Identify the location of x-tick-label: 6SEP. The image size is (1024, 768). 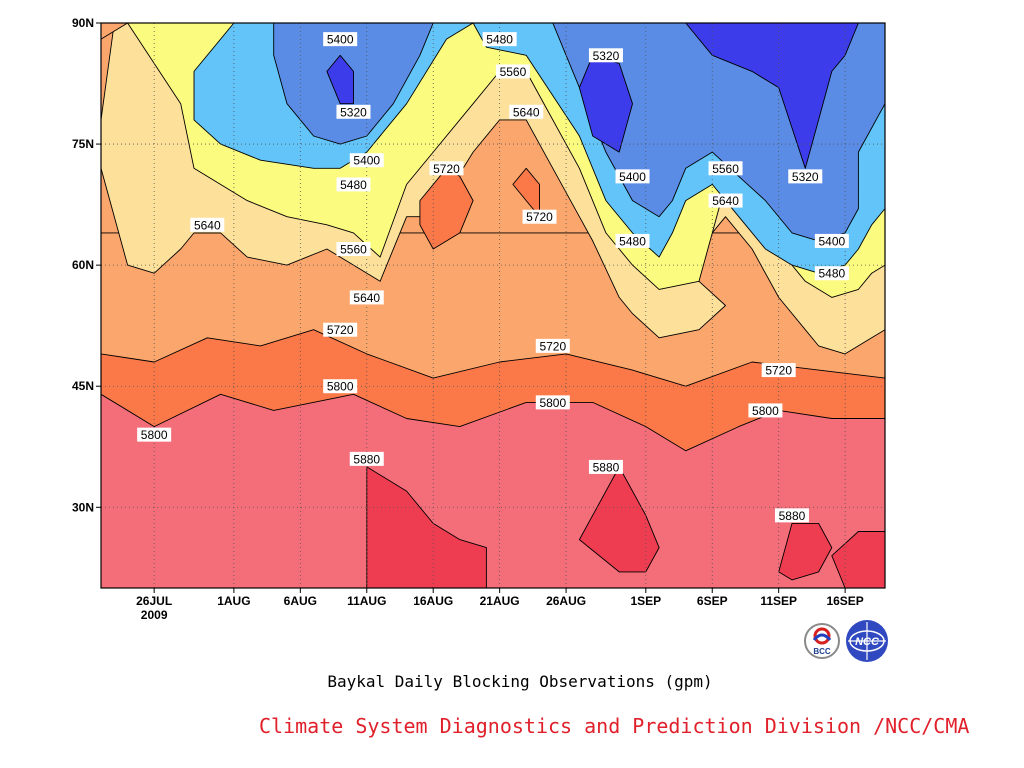
(712, 601).